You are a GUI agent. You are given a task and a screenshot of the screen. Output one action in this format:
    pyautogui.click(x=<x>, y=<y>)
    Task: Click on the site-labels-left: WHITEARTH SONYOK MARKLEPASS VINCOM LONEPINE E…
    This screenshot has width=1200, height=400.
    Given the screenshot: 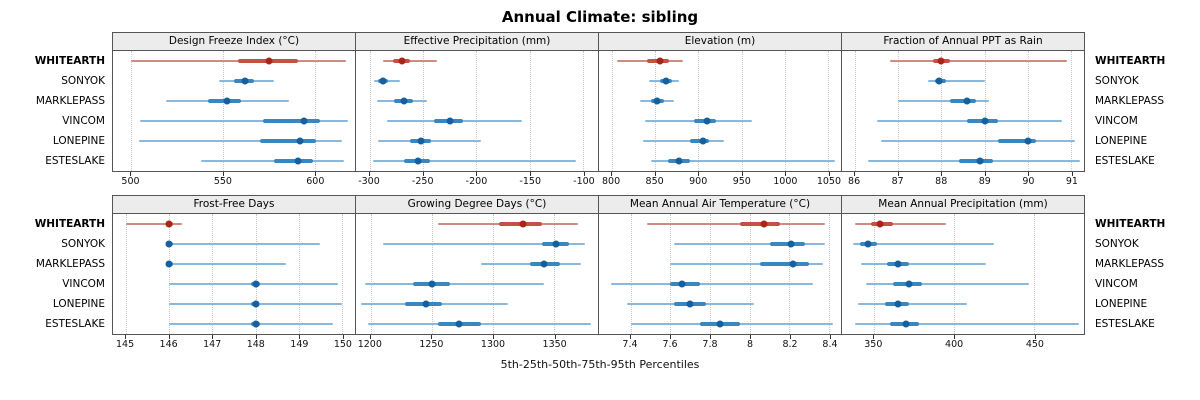 What is the action you would take?
    pyautogui.click(x=56, y=110)
    